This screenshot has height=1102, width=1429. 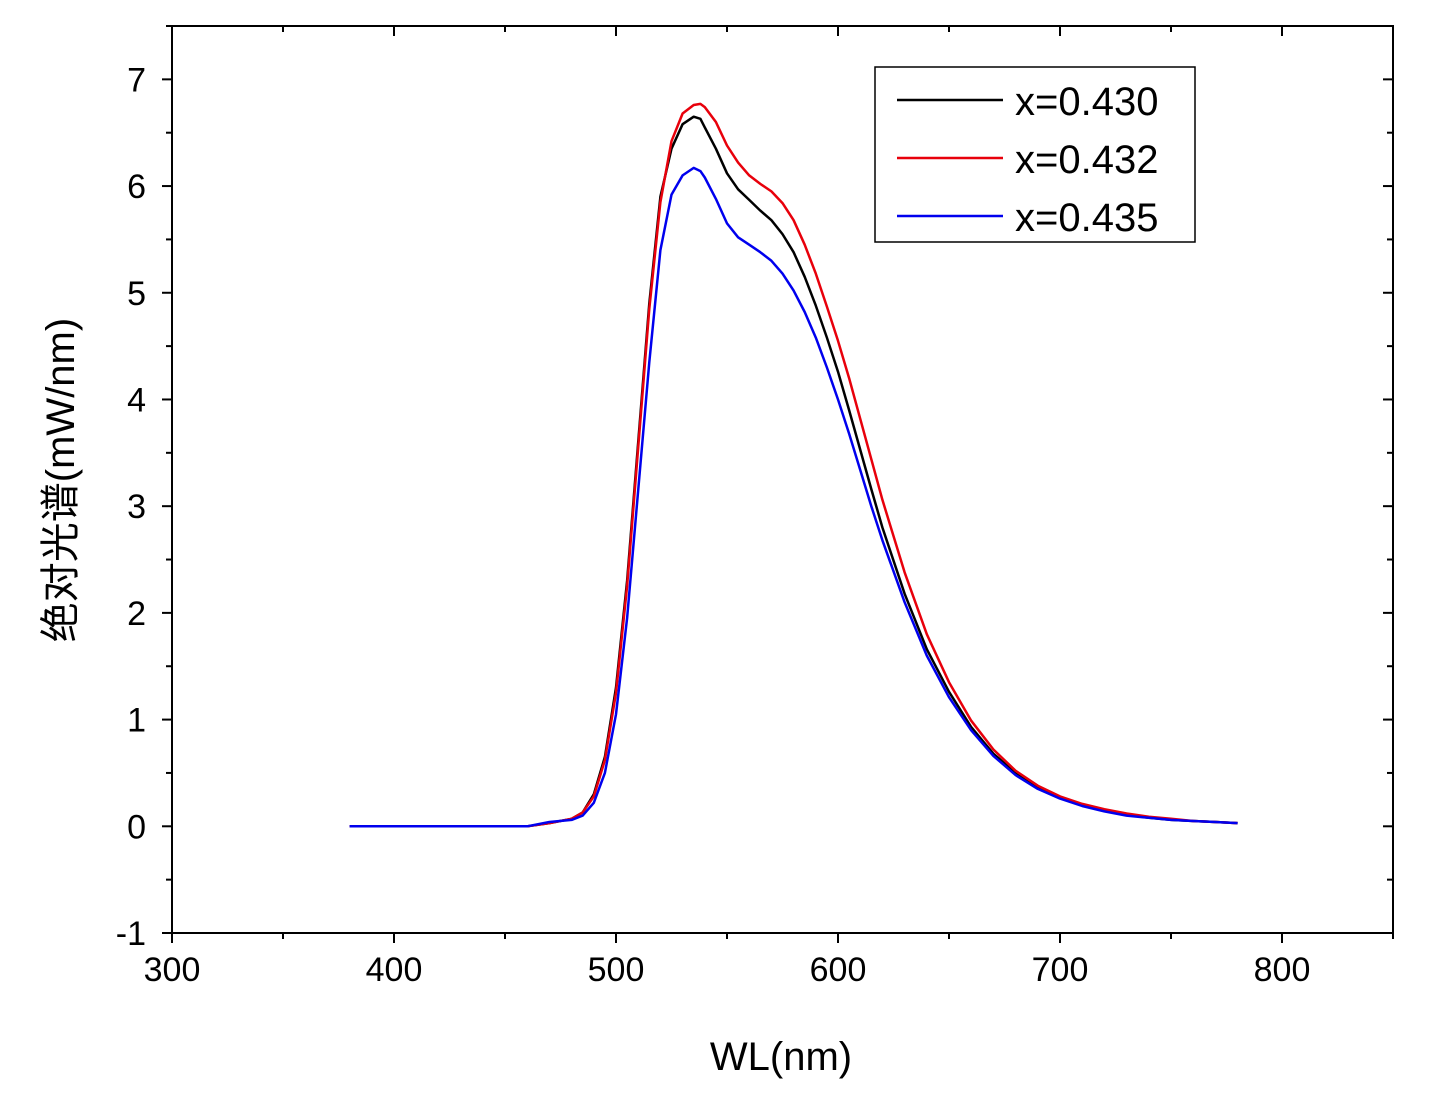 I want to click on y-tick-label: 1, so click(x=136, y=721).